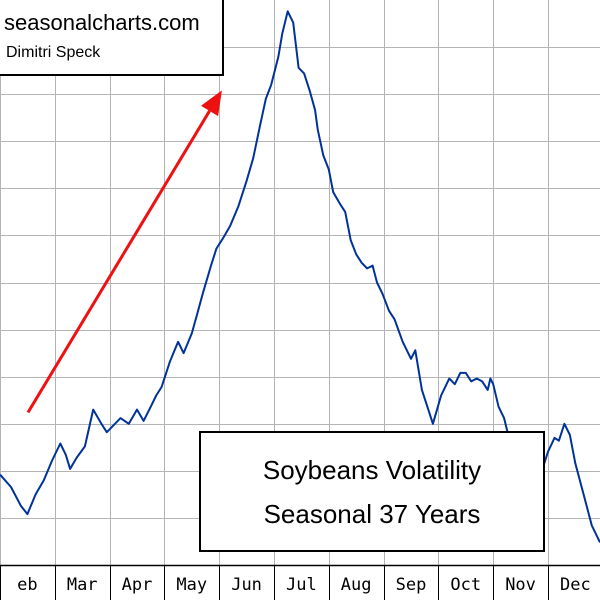 This screenshot has height=600, width=600. What do you see at coordinates (191, 585) in the screenshot?
I see `x-tick-label: May` at bounding box center [191, 585].